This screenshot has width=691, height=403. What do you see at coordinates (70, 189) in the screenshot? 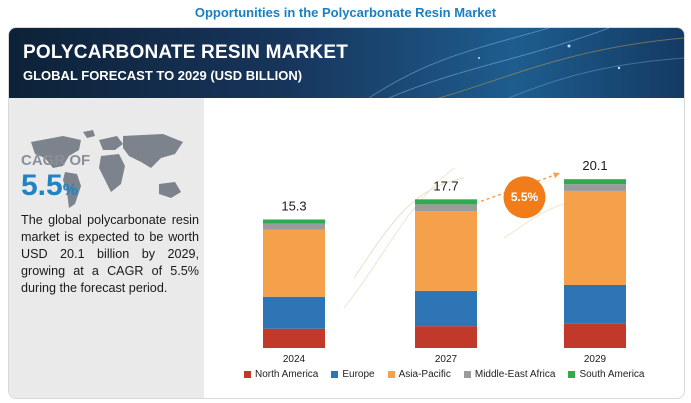
I see `cagr-unit: %` at bounding box center [70, 189].